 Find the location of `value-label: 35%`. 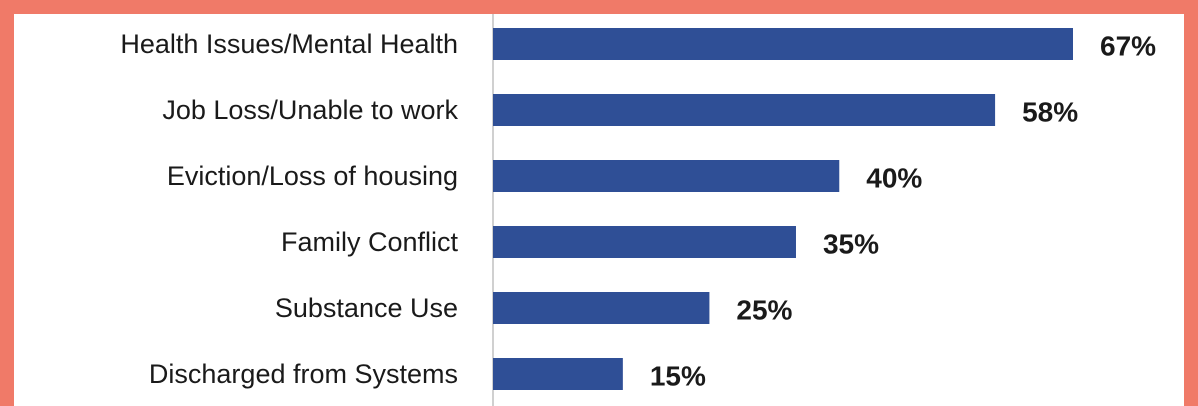

value-label: 35% is located at coordinates (851, 244).